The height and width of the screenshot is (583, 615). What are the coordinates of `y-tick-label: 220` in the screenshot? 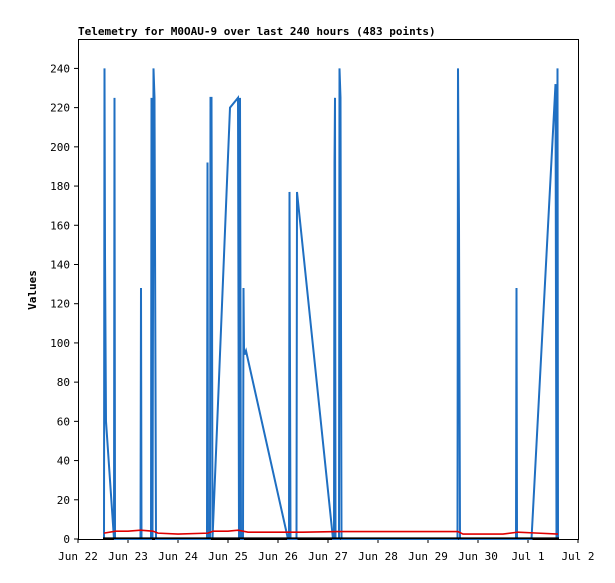 It's located at (60, 108).